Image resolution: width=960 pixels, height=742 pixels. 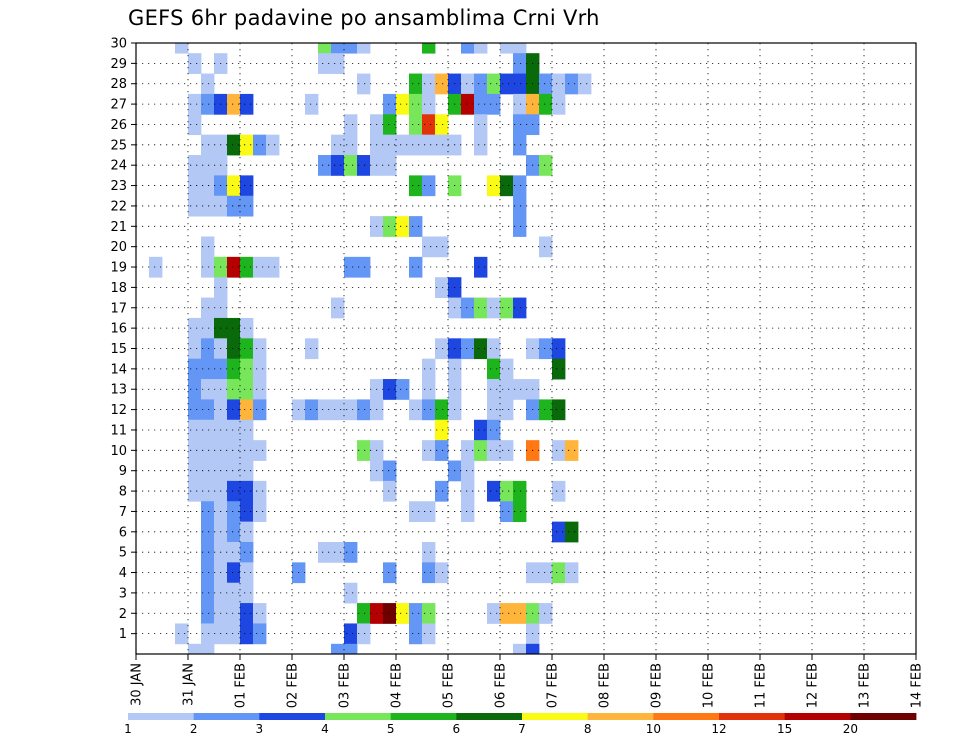 What do you see at coordinates (325, 729) in the screenshot?
I see `colorbar-label: 4` at bounding box center [325, 729].